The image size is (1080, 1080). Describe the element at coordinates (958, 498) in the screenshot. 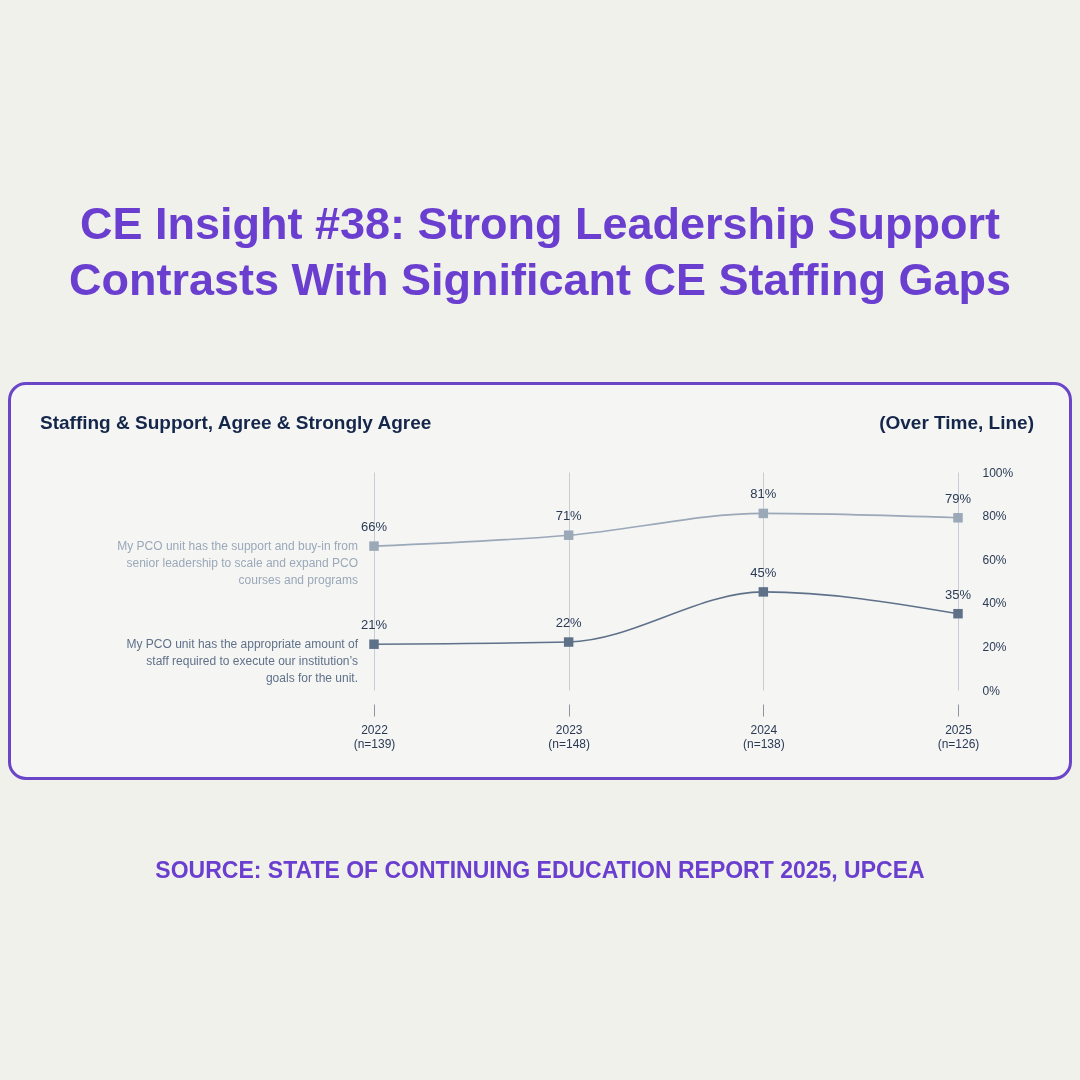

I see `data-label: 79%` at that location.